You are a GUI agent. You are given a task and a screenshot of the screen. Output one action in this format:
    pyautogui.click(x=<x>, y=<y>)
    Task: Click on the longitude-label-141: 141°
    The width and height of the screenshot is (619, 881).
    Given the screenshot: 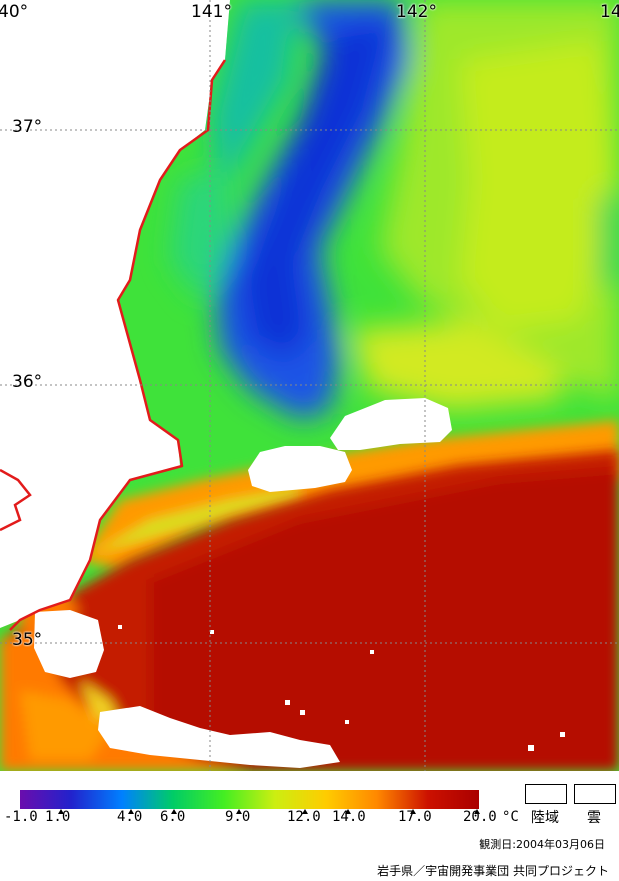 What is the action you would take?
    pyautogui.click(x=211, y=12)
    